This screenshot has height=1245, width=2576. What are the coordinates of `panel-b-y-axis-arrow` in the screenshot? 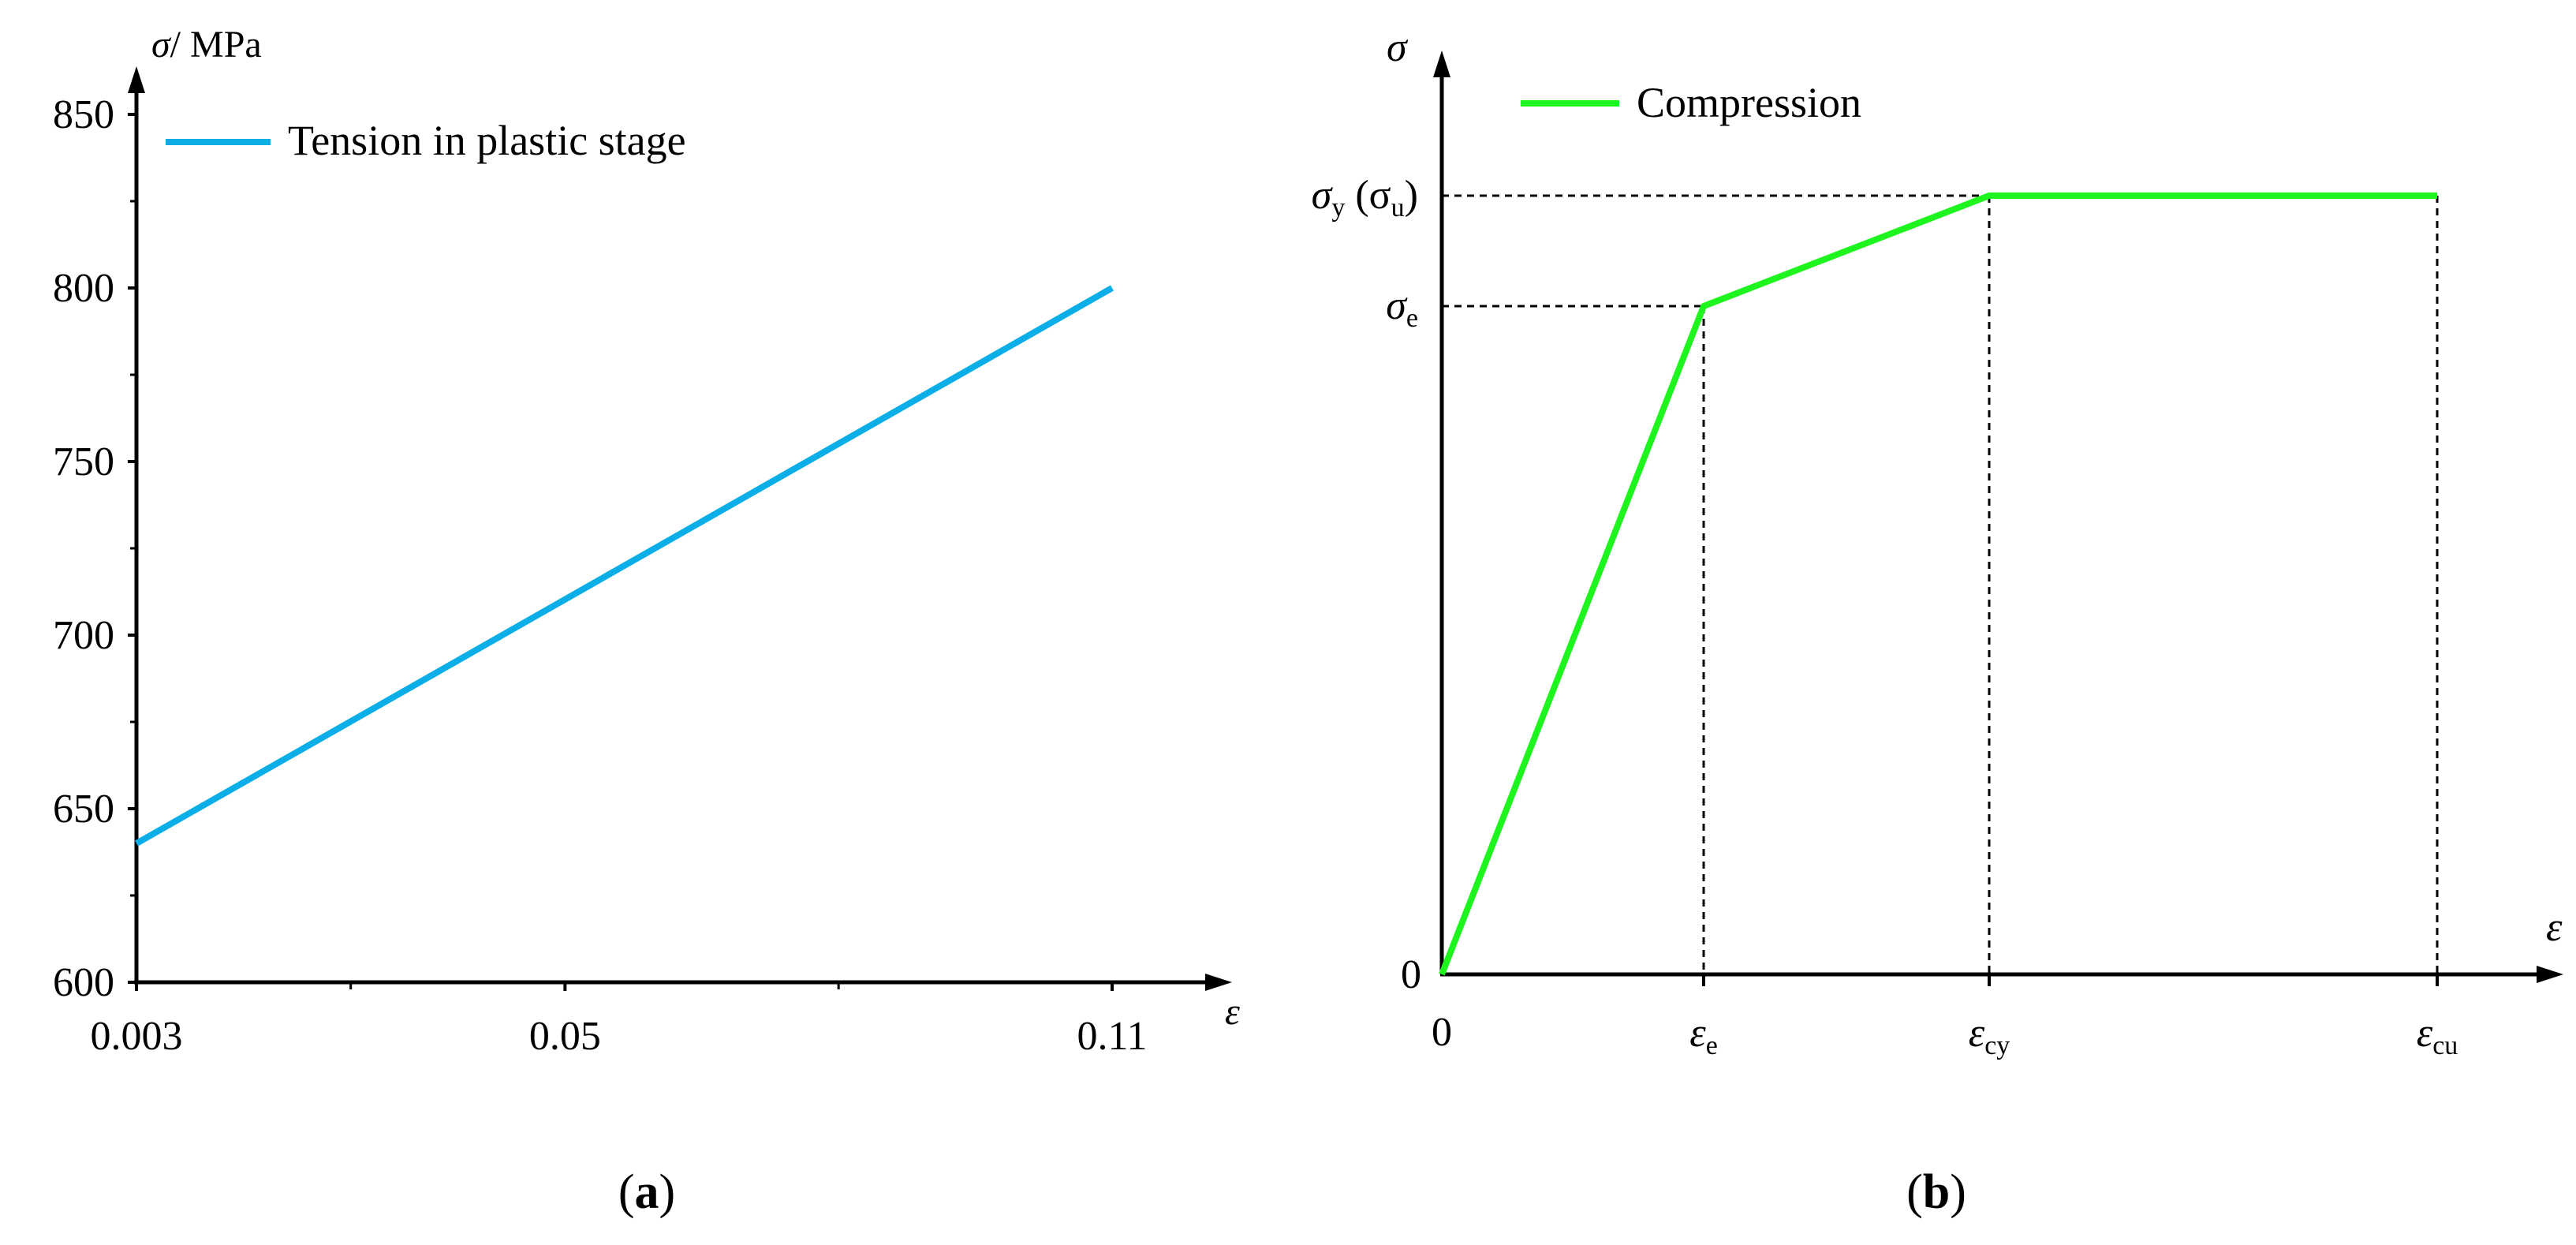 It's located at (1441, 63).